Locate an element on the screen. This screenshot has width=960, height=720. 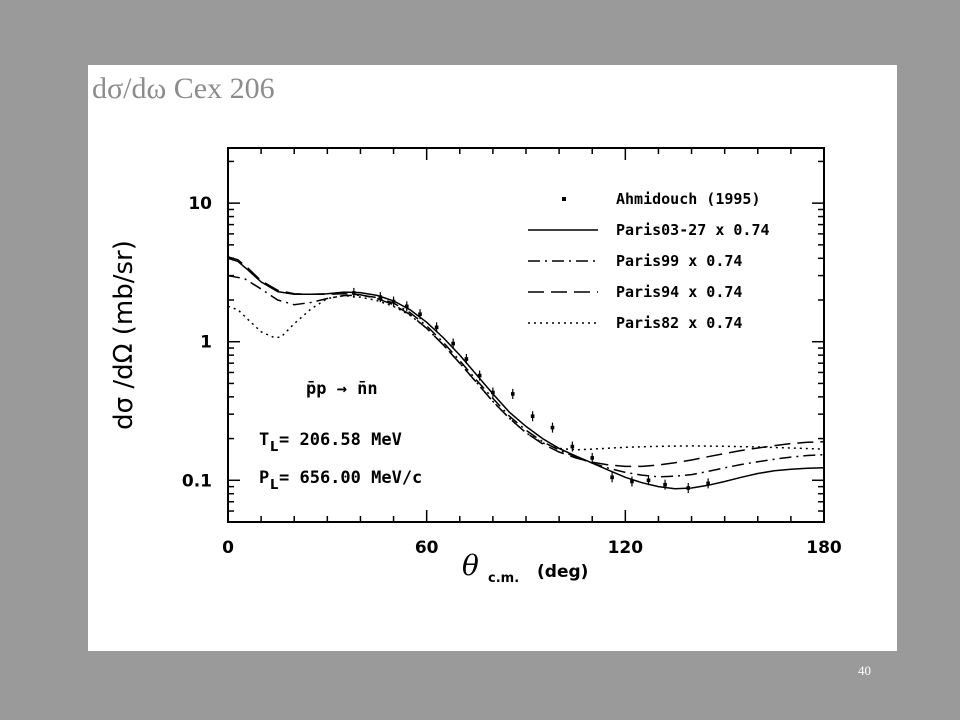
legend-label: Paris99 x 0.74 is located at coordinates (679, 261).